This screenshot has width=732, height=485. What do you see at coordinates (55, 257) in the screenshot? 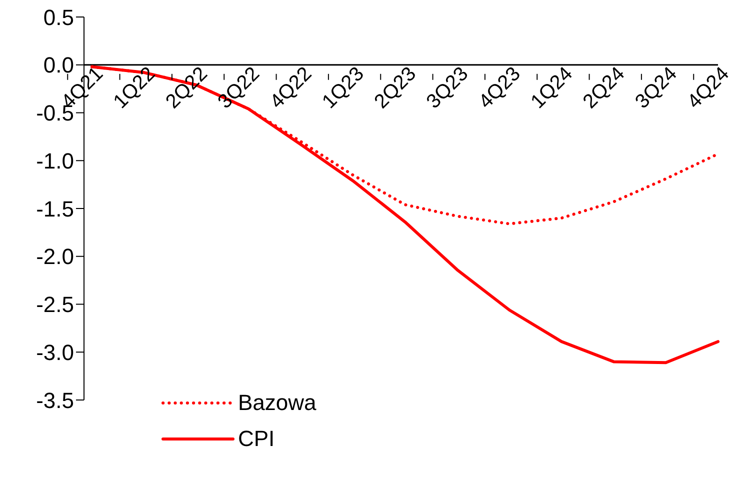
I see `y-tick-label: -2.0` at bounding box center [55, 257].